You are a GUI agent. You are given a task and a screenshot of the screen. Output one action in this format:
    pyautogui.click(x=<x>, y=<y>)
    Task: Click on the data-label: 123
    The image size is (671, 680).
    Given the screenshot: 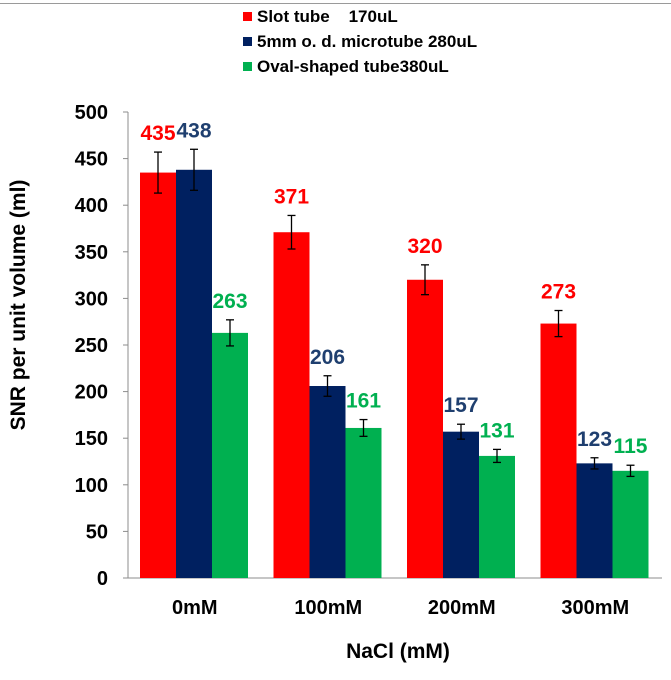 What is the action you would take?
    pyautogui.click(x=594, y=439)
    